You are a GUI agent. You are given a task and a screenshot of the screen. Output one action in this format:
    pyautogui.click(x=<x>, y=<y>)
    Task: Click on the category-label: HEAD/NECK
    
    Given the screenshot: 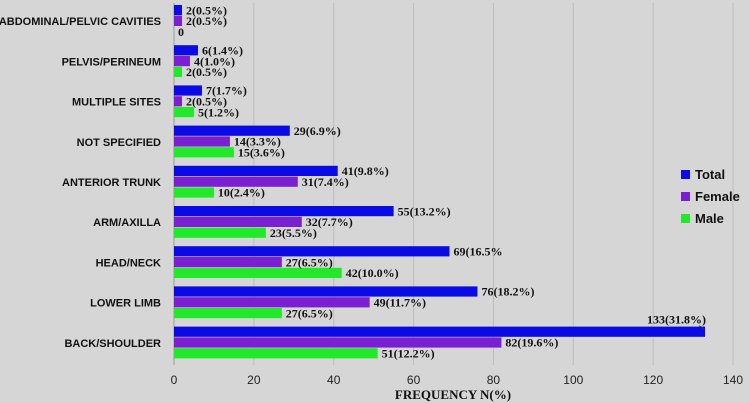 What is the action you would take?
    pyautogui.click(x=128, y=263)
    